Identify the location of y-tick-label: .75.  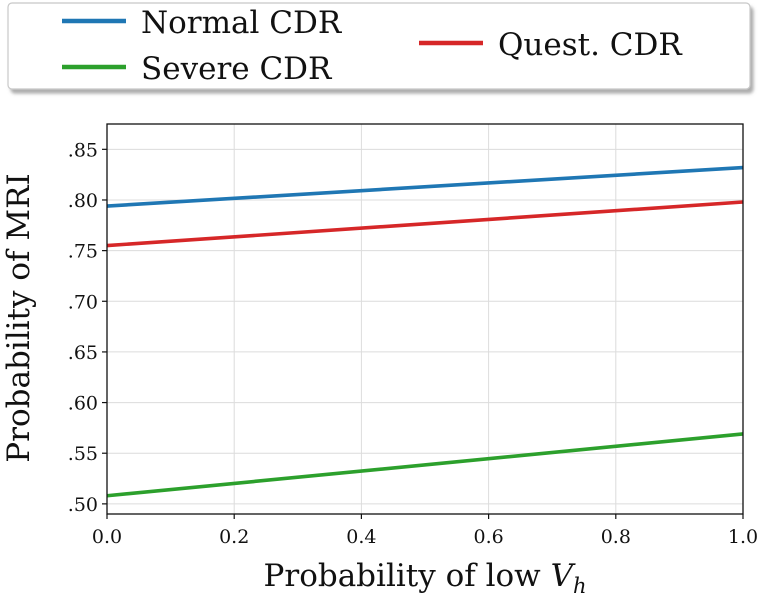
(83, 252).